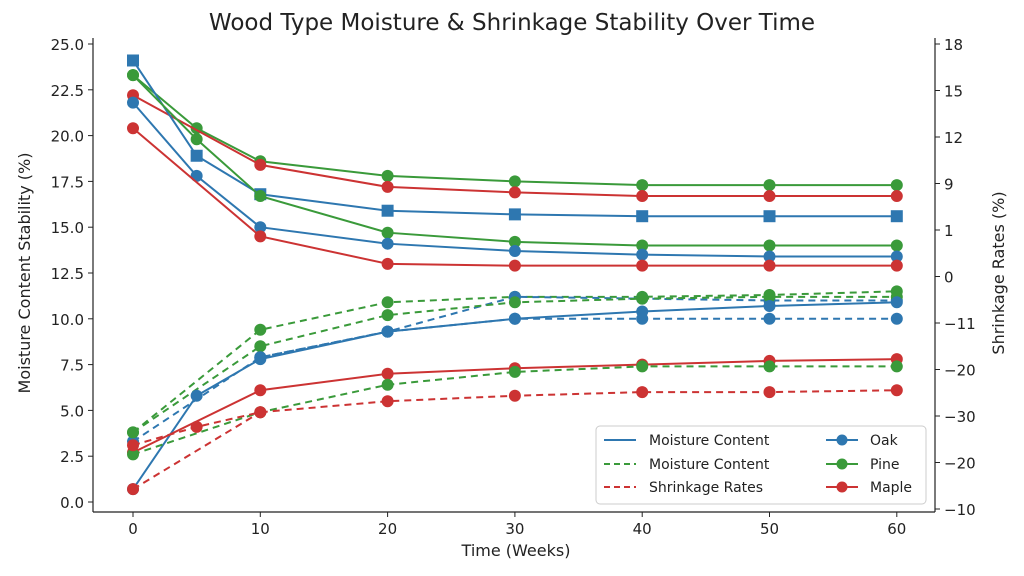 Image resolution: width=1024 pixels, height=576 pixels. Describe the element at coordinates (24, 273) in the screenshot. I see `y-axis-label: Moisture Content Stability (%)` at that location.